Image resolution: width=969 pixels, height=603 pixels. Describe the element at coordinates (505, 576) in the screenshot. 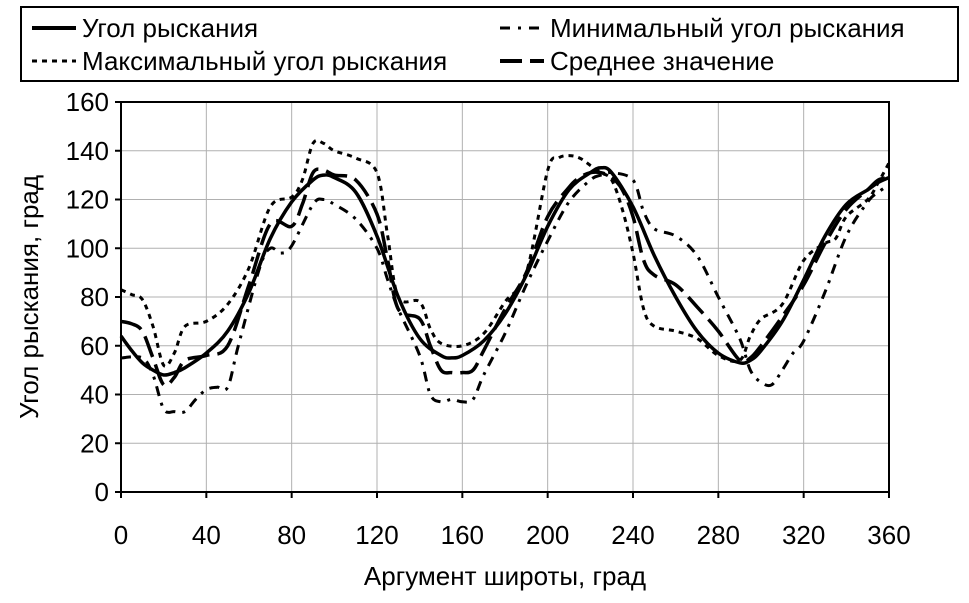

I see `x-axis-label: Аргумент широты, град` at that location.